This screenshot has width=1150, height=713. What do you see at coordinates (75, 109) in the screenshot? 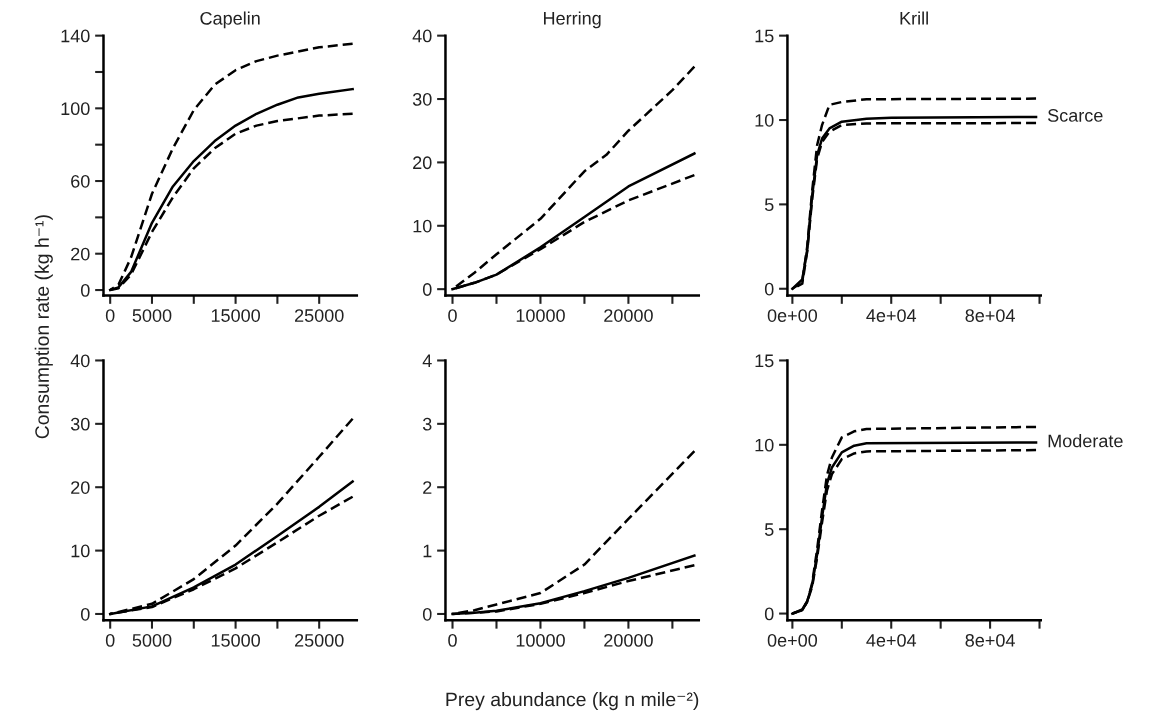
I see `y-tick-label: 100` at bounding box center [75, 109].